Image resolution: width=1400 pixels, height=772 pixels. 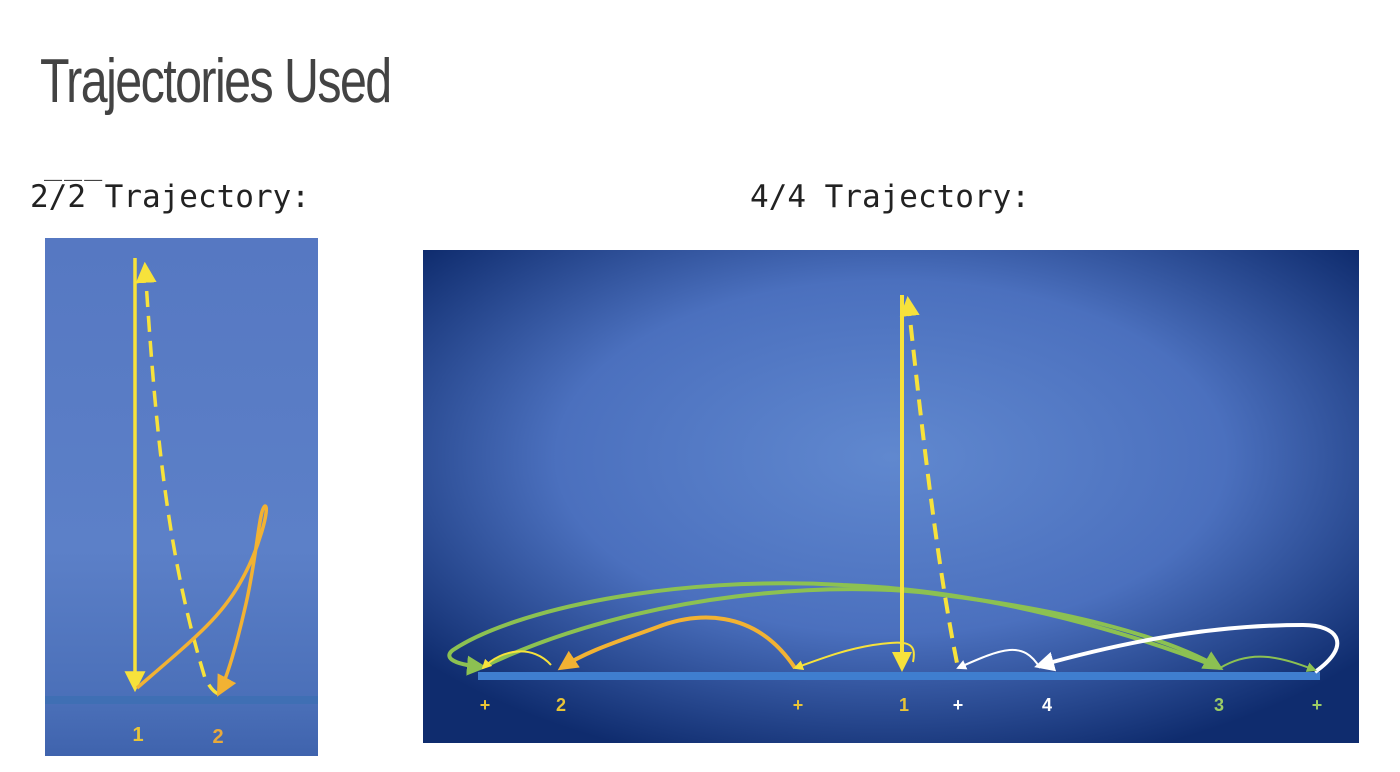 What do you see at coordinates (1268, 663) in the screenshot?
I see `green-small-arc-right` at bounding box center [1268, 663].